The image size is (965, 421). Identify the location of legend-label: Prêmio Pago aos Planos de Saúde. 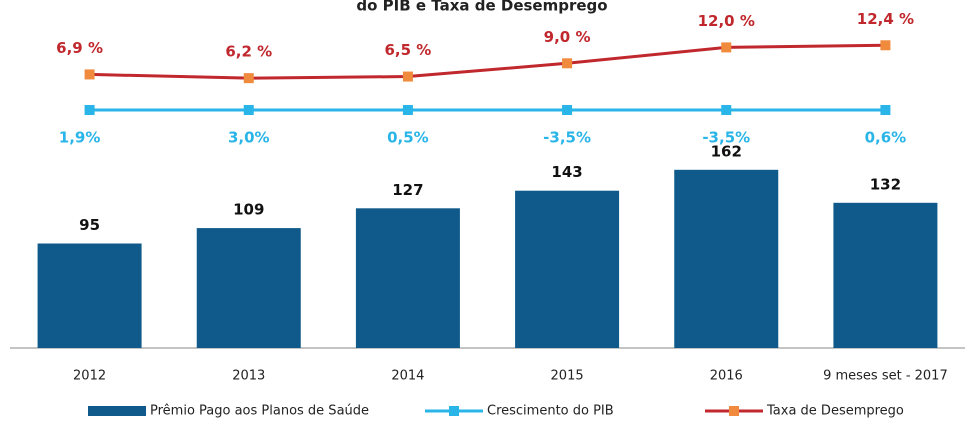
(259, 411).